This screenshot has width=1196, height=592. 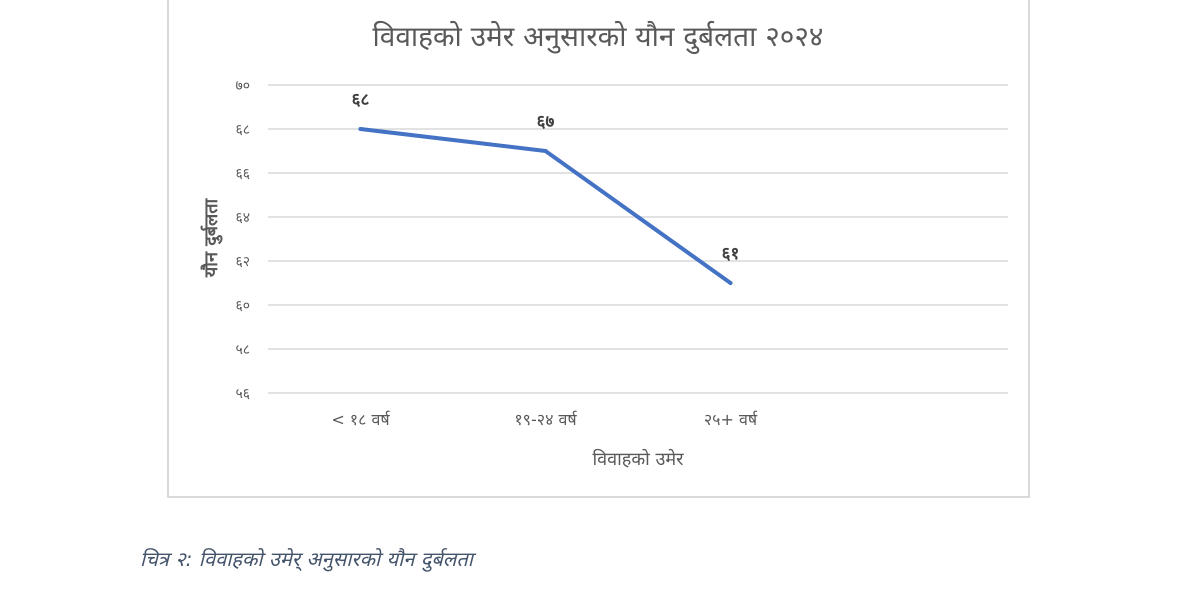 I want to click on y-tick-label: ५६, so click(x=242, y=394).